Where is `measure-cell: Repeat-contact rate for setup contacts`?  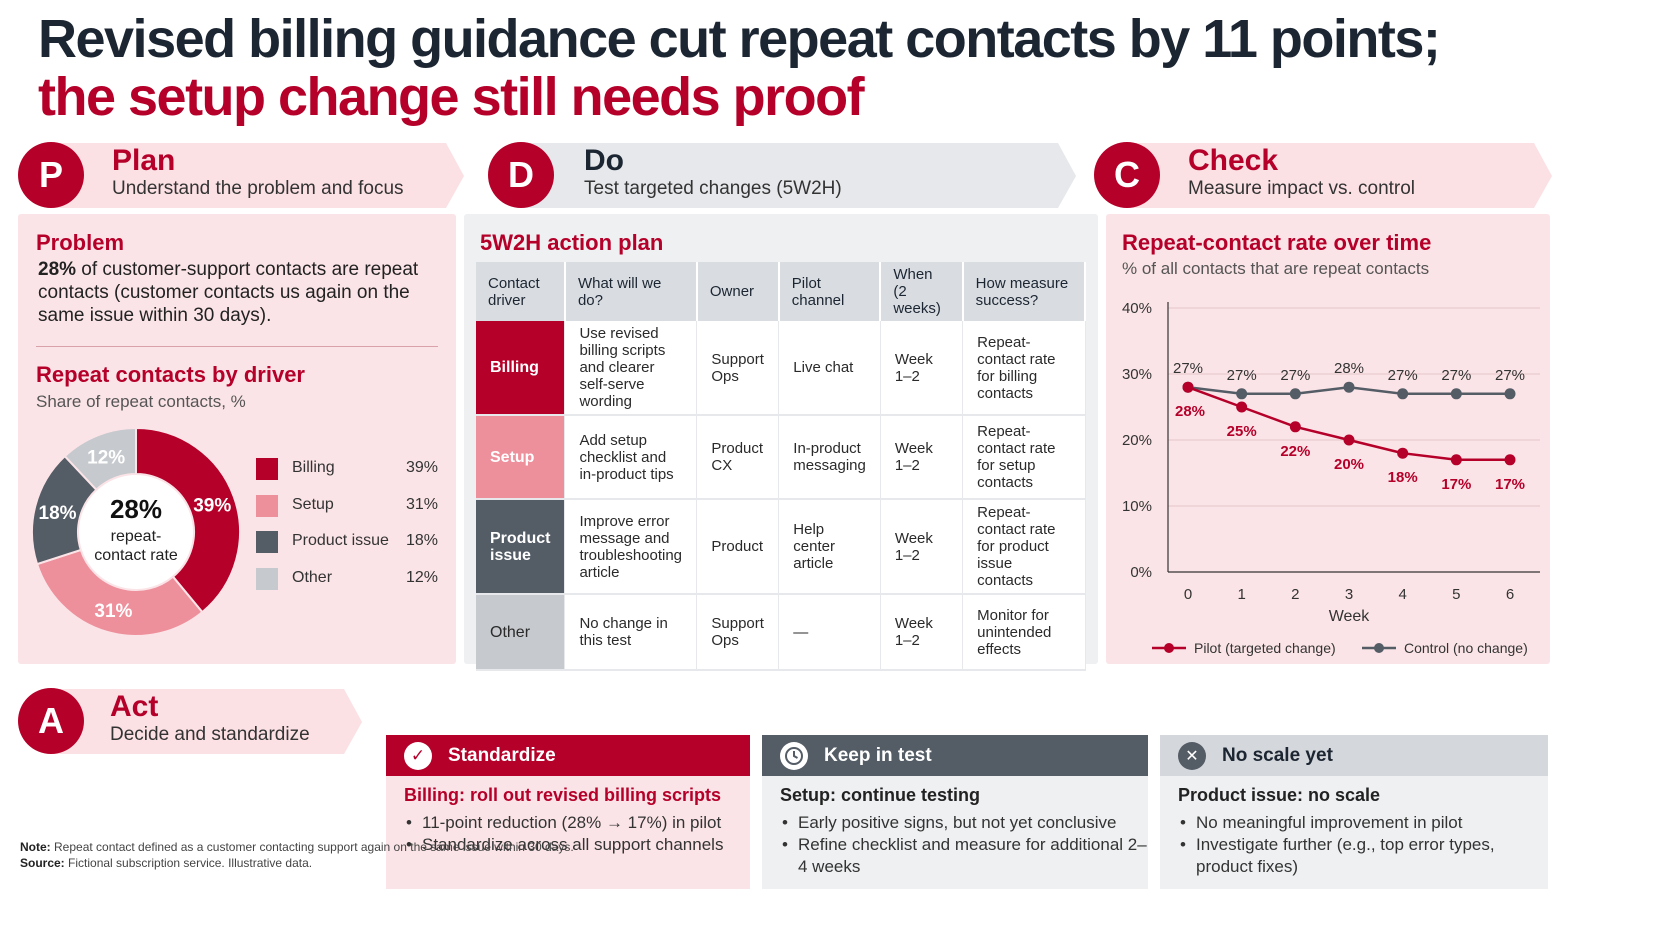 measure-cell: Repeat-contact rate for setup contacts is located at coordinates (1024, 457).